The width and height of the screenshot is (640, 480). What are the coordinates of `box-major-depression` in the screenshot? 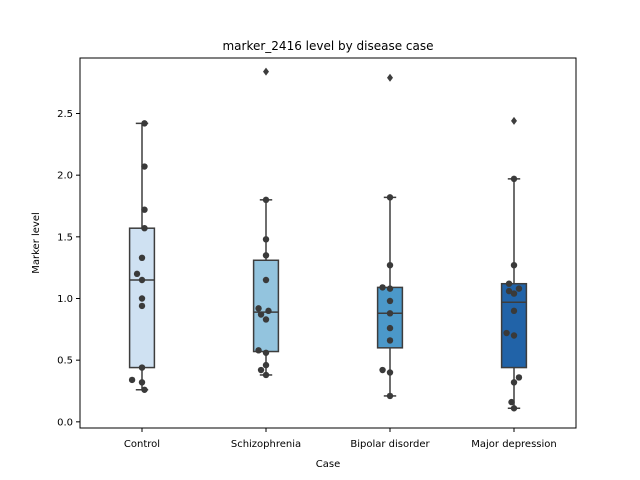 It's located at (514, 263).